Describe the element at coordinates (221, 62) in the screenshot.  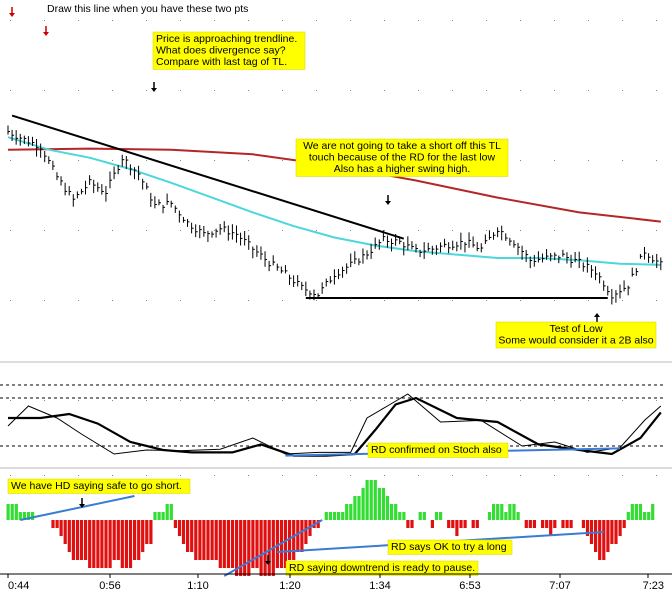
I see `note-text-approaching: Compare with last tag of TL.` at that location.